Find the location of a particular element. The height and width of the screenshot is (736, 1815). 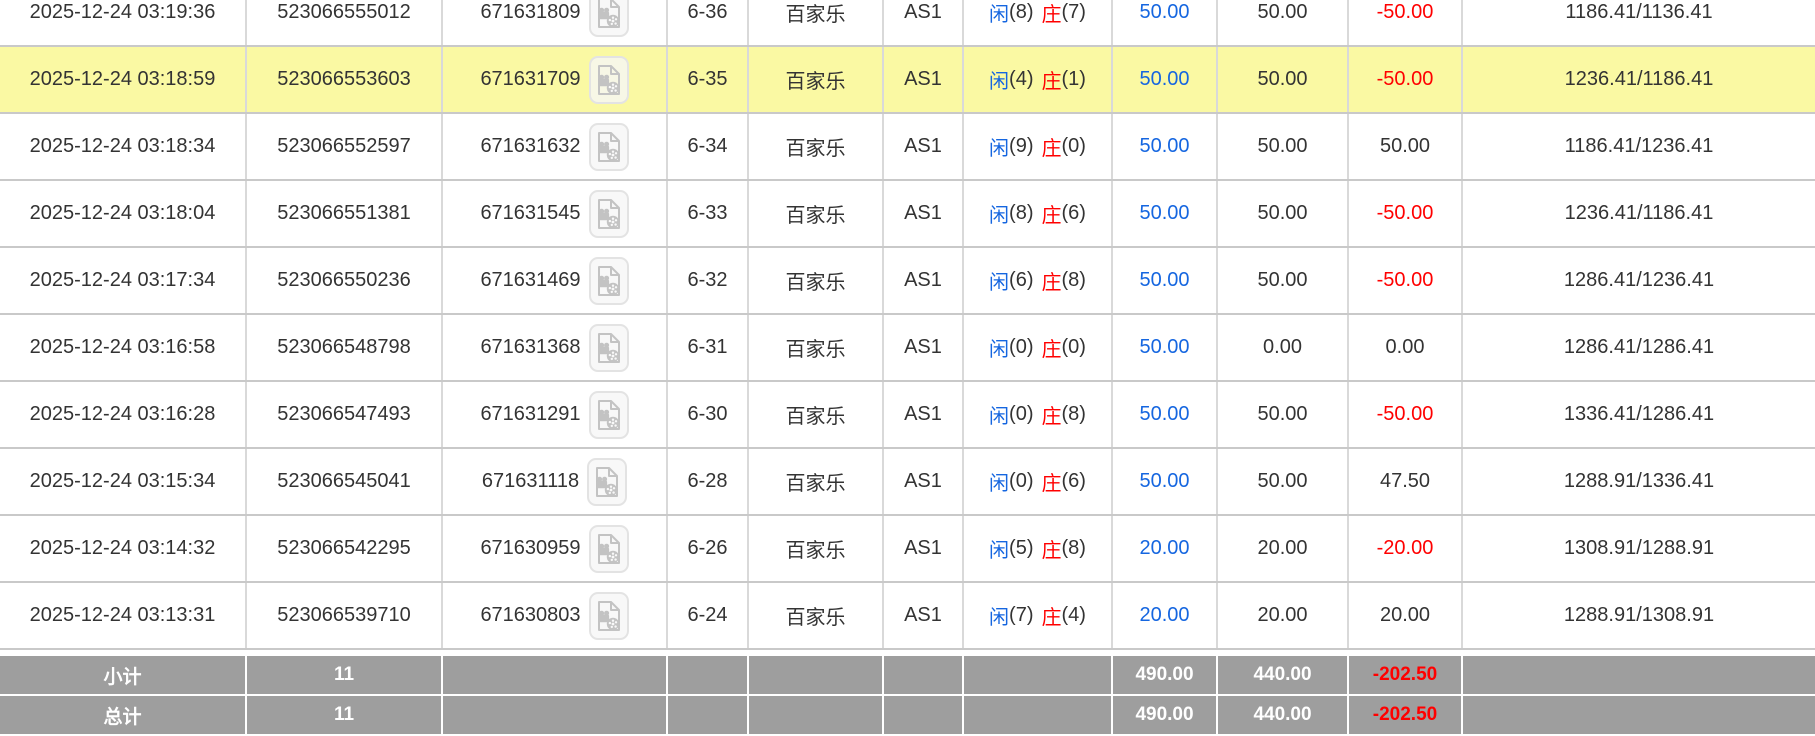

balance: 1286.41/1236.41 is located at coordinates (1639, 280).